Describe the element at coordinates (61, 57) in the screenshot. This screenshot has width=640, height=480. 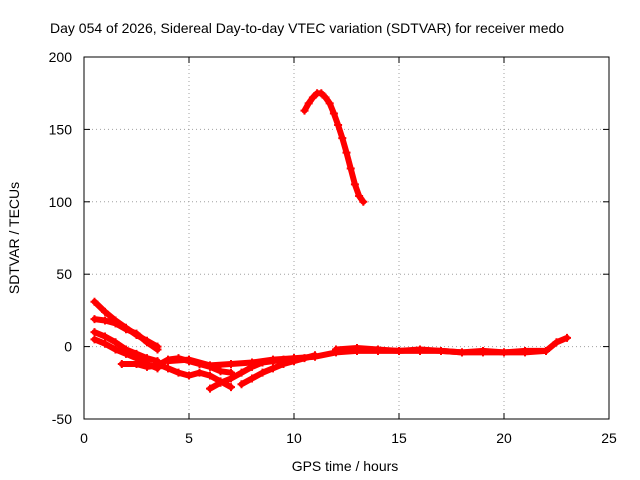
I see `y-tick-label: 200` at that location.